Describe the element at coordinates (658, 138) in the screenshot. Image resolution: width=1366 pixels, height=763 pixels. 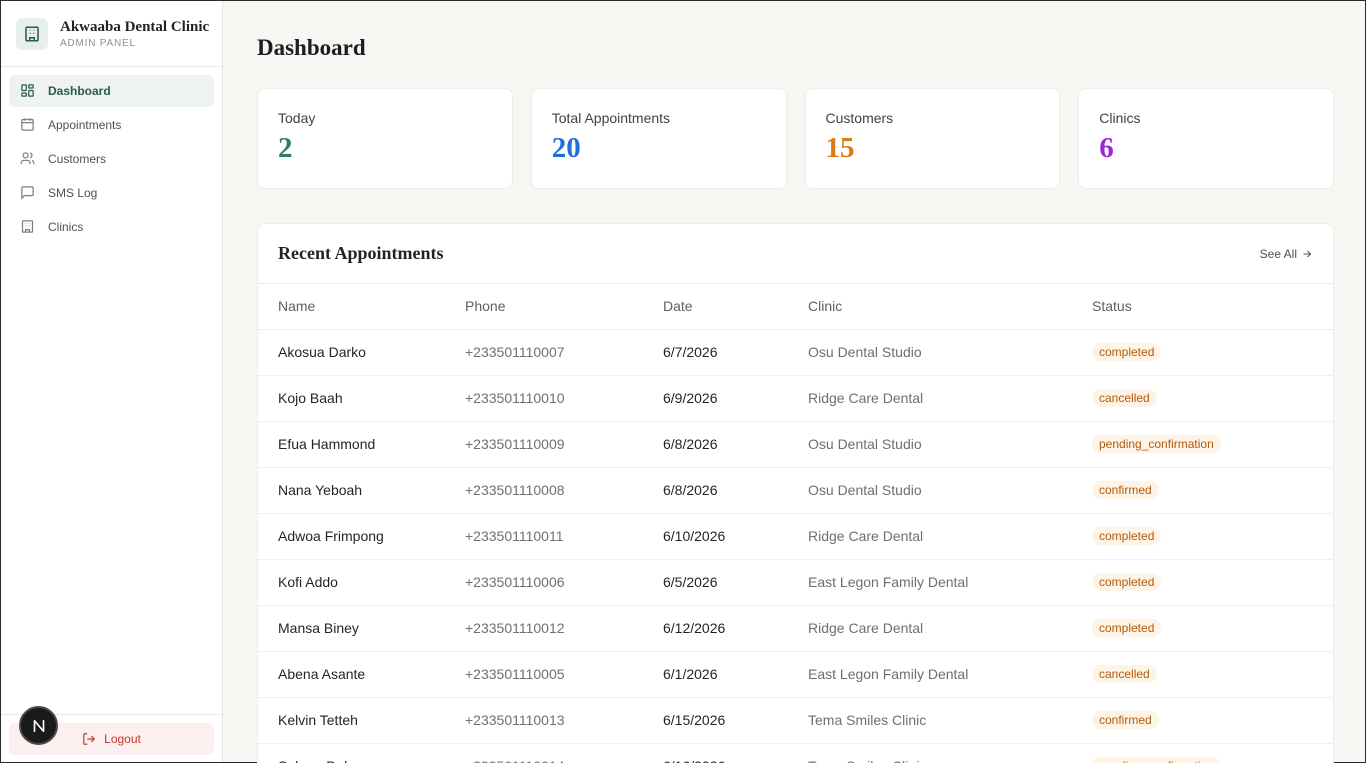
I see `stat-card-total-appointments: Total Appointments 20` at that location.